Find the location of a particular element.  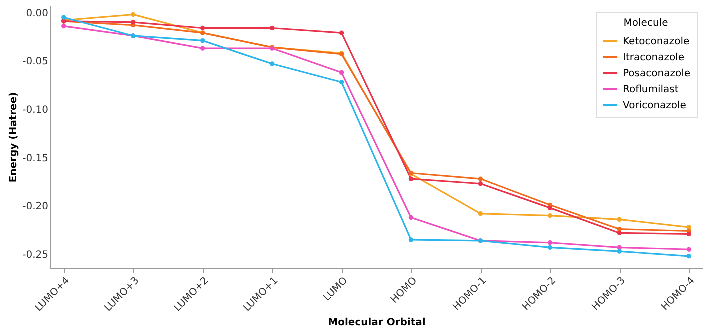

y-tick-label: -0.25 is located at coordinates (35, 255).